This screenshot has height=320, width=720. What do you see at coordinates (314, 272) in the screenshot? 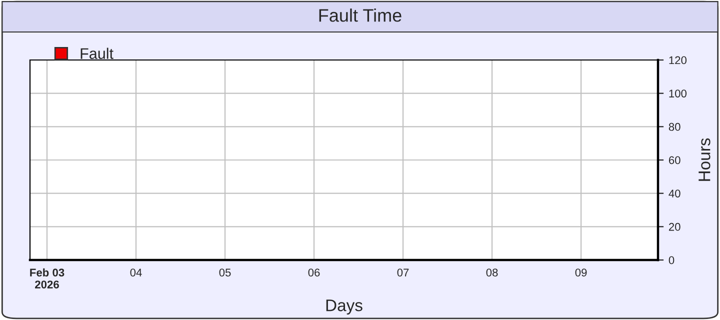
I see `x-tick-label: 06` at bounding box center [314, 272].